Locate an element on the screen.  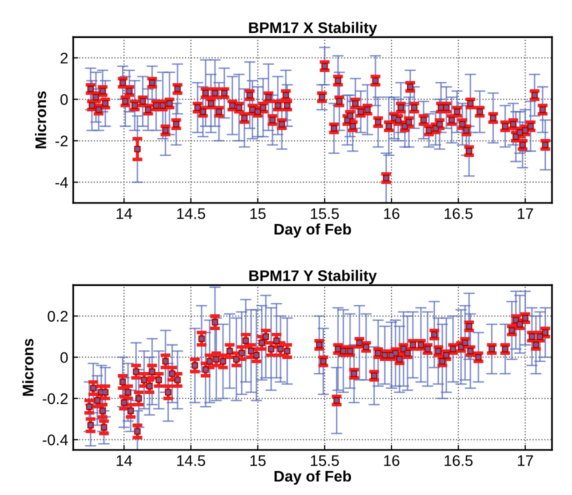
chart-title: BPM17 X Stability is located at coordinates (313, 29).